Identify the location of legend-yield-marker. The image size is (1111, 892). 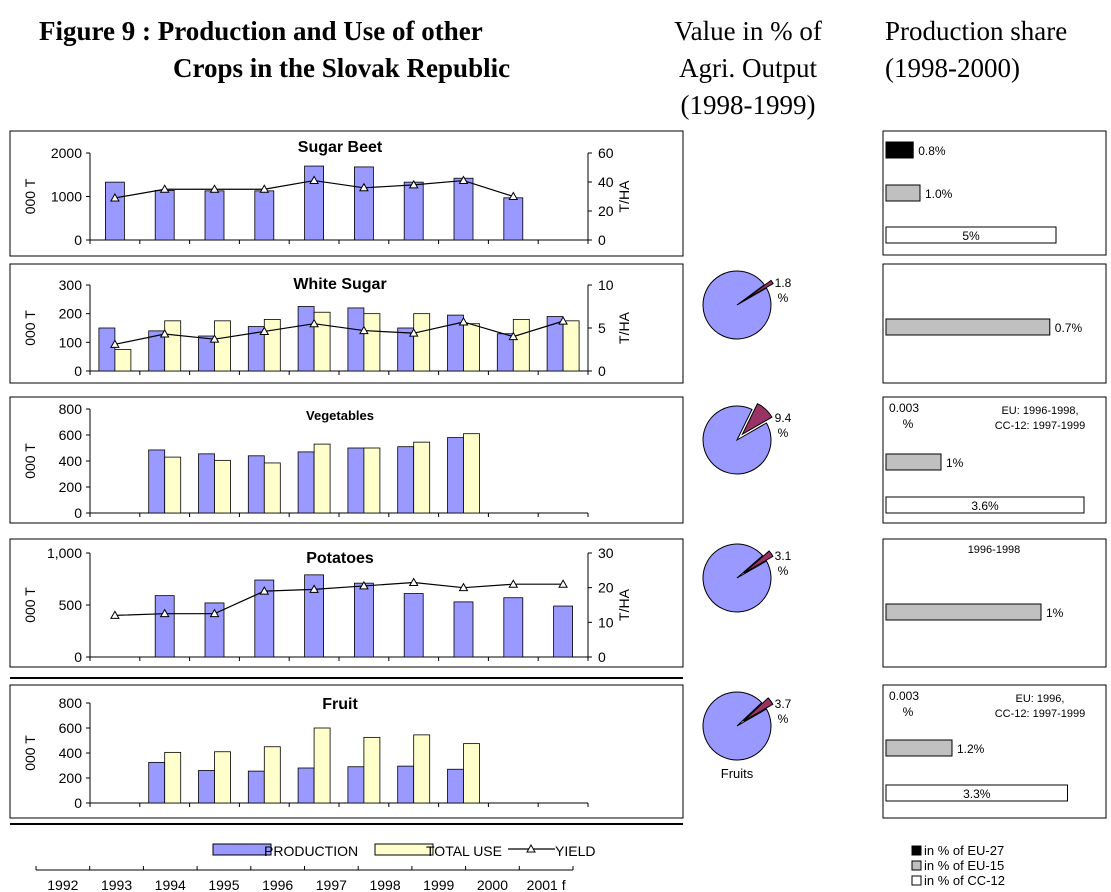
(531, 848).